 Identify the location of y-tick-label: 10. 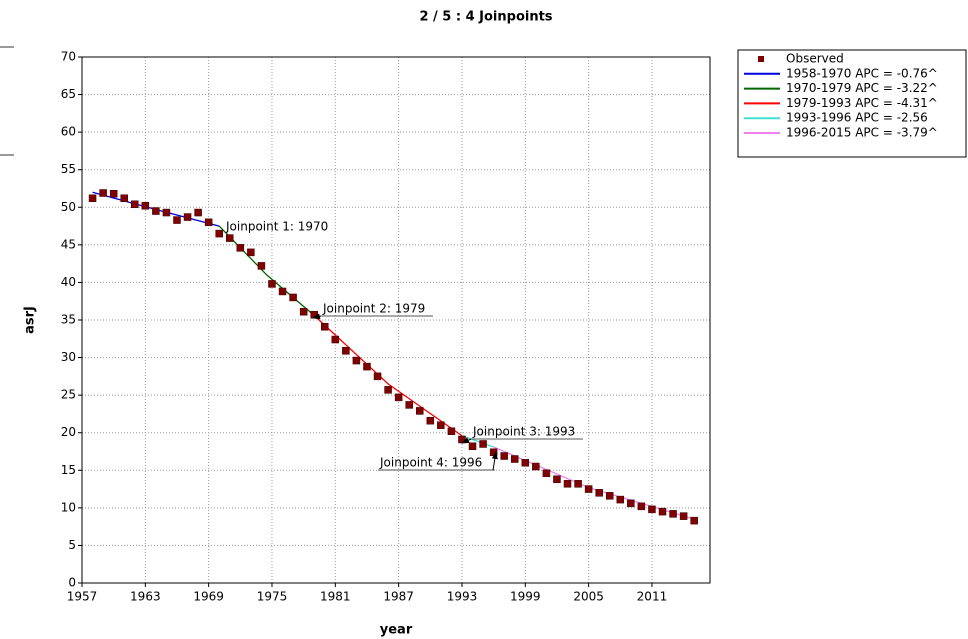
(68, 507).